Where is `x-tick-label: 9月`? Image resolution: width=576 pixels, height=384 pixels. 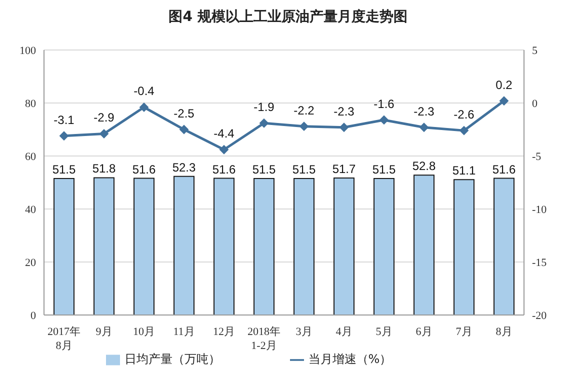
x-tick-label: 9月 is located at coordinates (104, 332).